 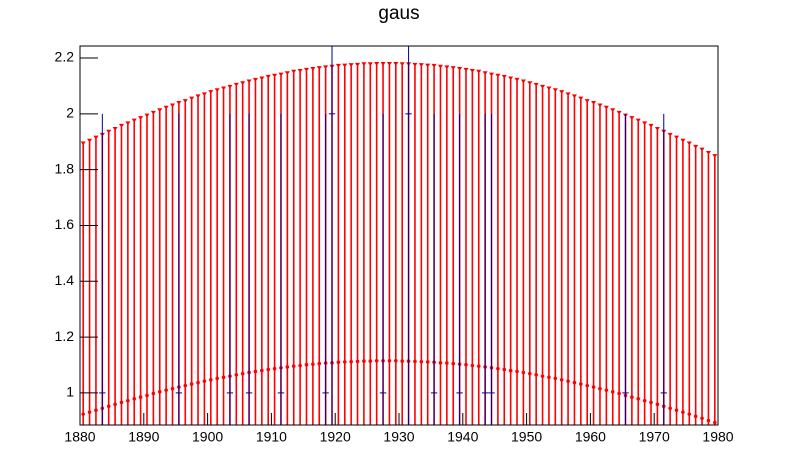 I want to click on x-tick-label: 1980, so click(x=717, y=437).